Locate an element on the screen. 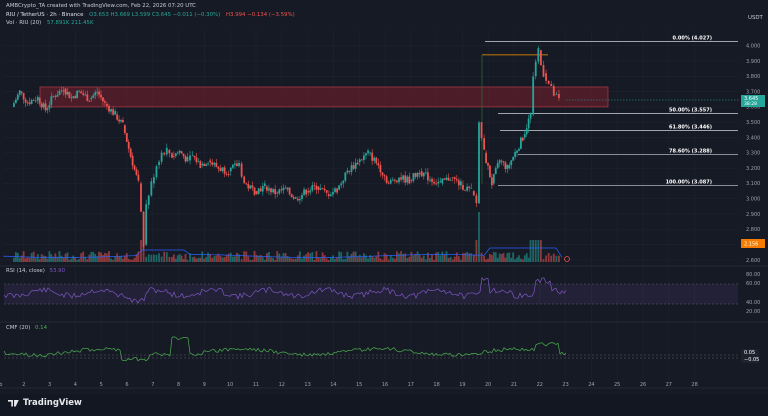  cmf-axis-label: 0.05 is located at coordinates (749, 353).